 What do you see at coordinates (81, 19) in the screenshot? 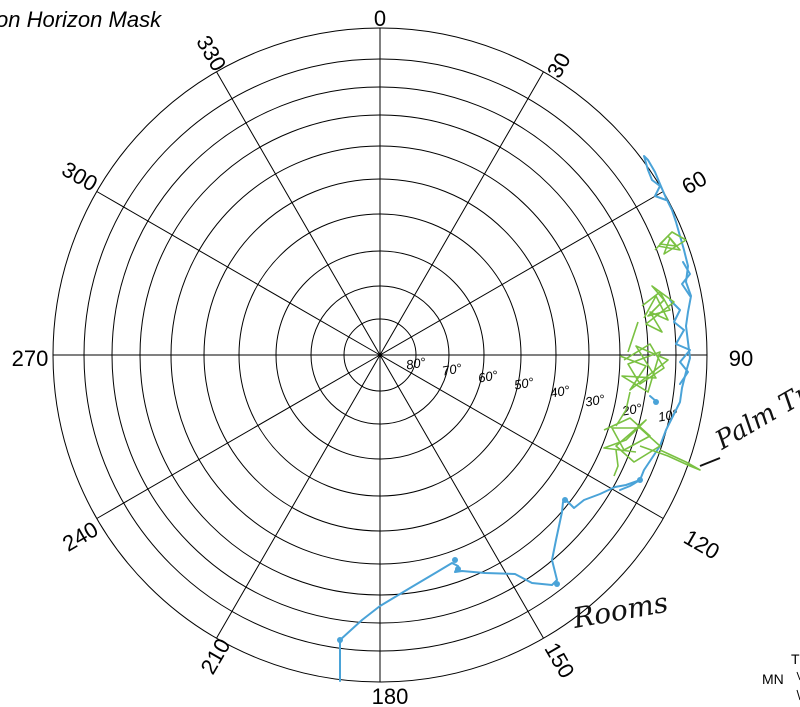
I see `diagram-title: on Horizon Mask` at bounding box center [81, 19].